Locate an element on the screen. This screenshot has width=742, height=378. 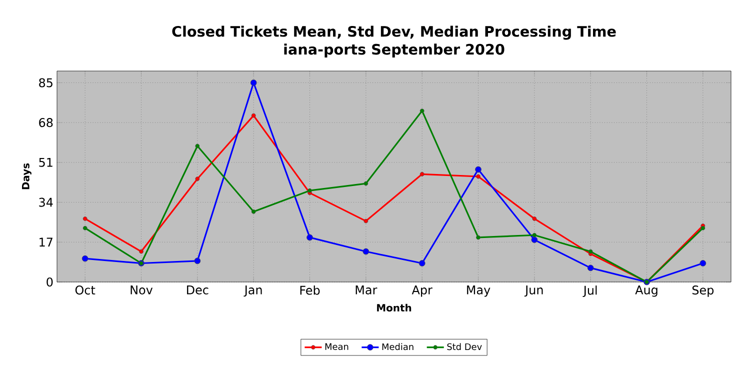
x-tick-label: Dec is located at coordinates (197, 290).